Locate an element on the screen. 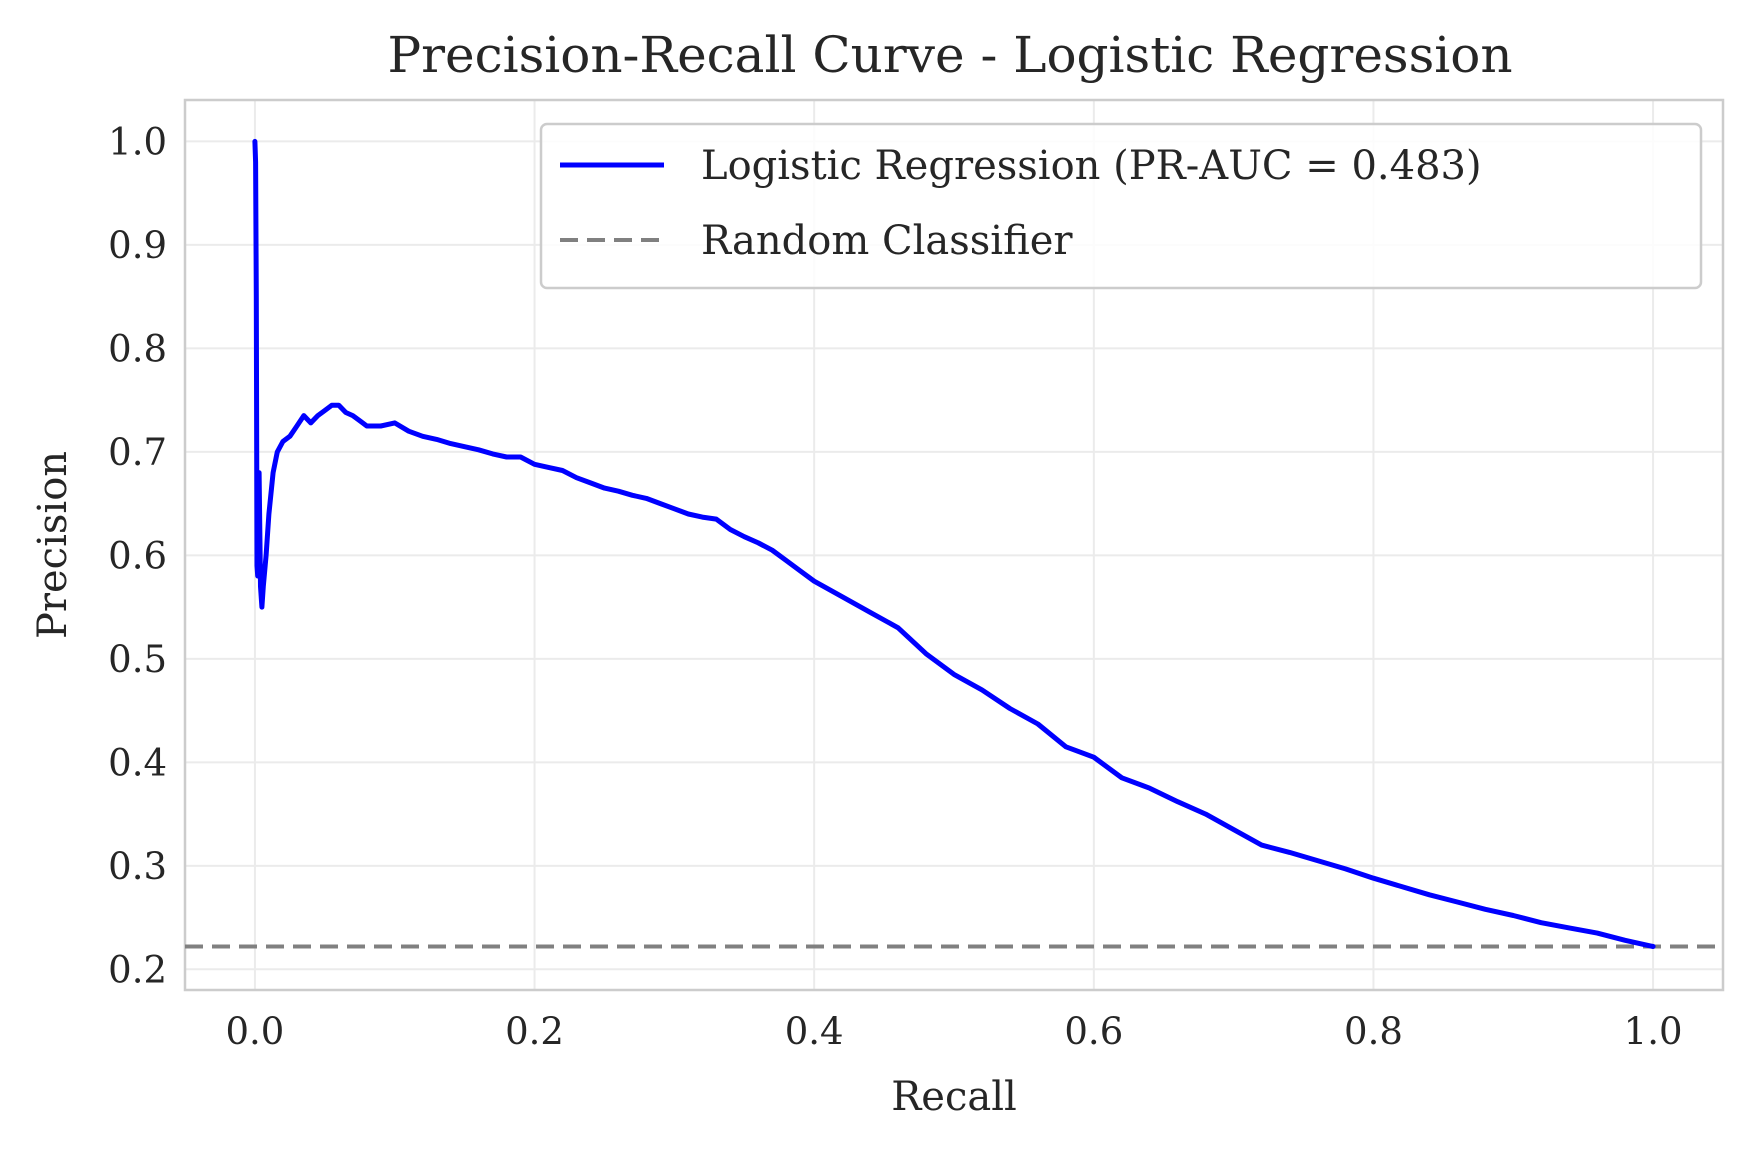 The height and width of the screenshot is (1150, 1750). legend-box is located at coordinates (1121, 206).